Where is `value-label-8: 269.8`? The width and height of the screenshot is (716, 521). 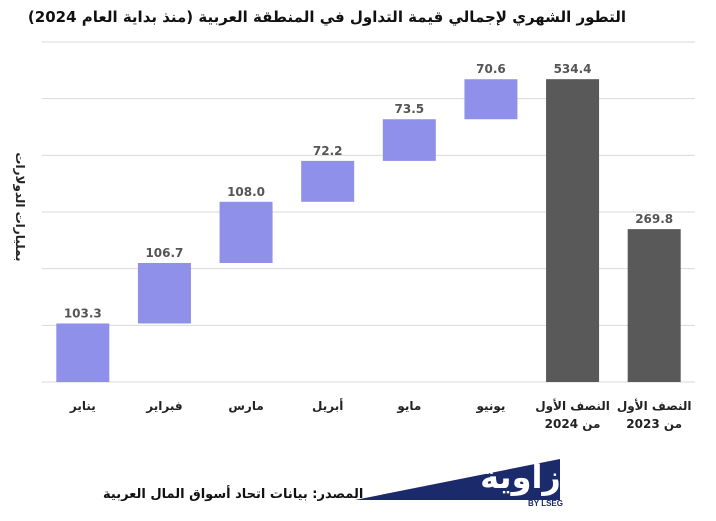 value-label-8: 269.8 is located at coordinates (654, 219).